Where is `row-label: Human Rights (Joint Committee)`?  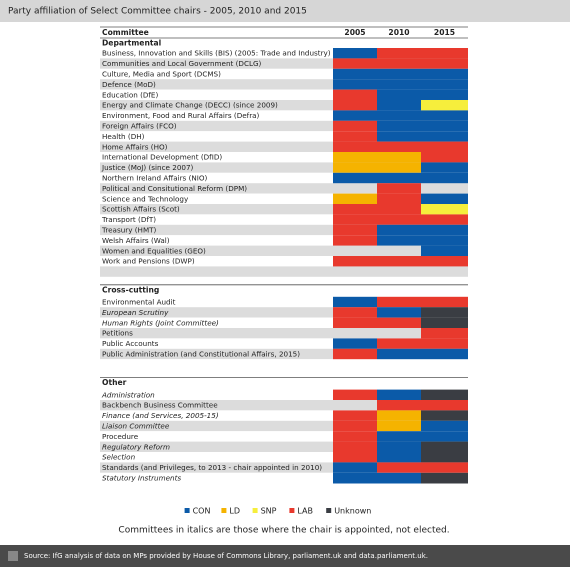 row-label: Human Rights (Joint Committee) is located at coordinates (160, 322).